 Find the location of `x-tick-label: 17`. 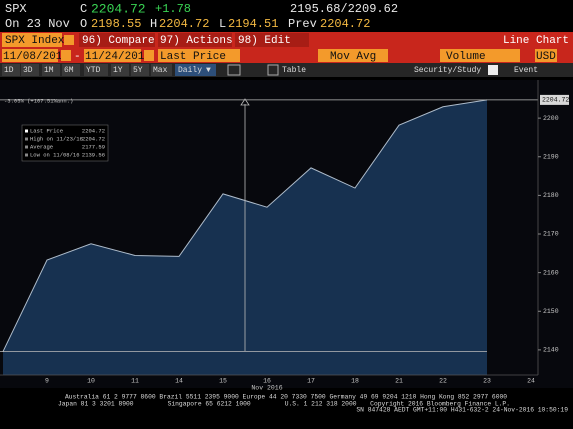

x-tick-label: 17 is located at coordinates (311, 381).